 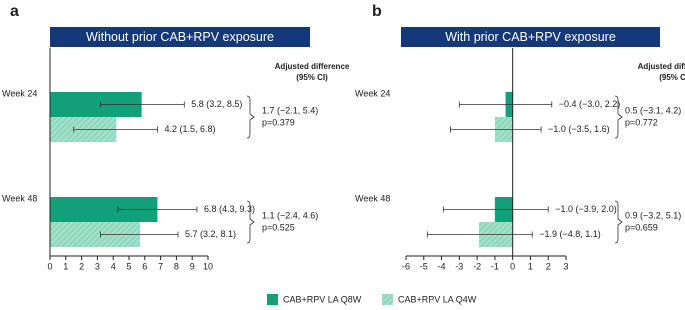 I want to click on x-tick-label: 6, so click(x=144, y=266).